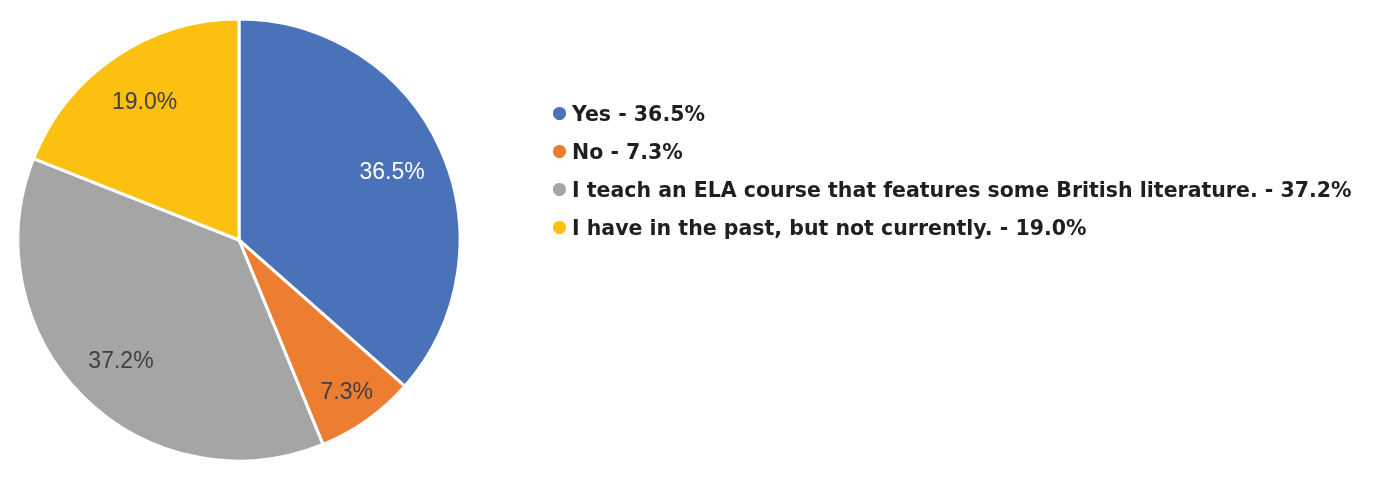  What do you see at coordinates (346, 391) in the screenshot?
I see `data-label: 7.3%` at bounding box center [346, 391].